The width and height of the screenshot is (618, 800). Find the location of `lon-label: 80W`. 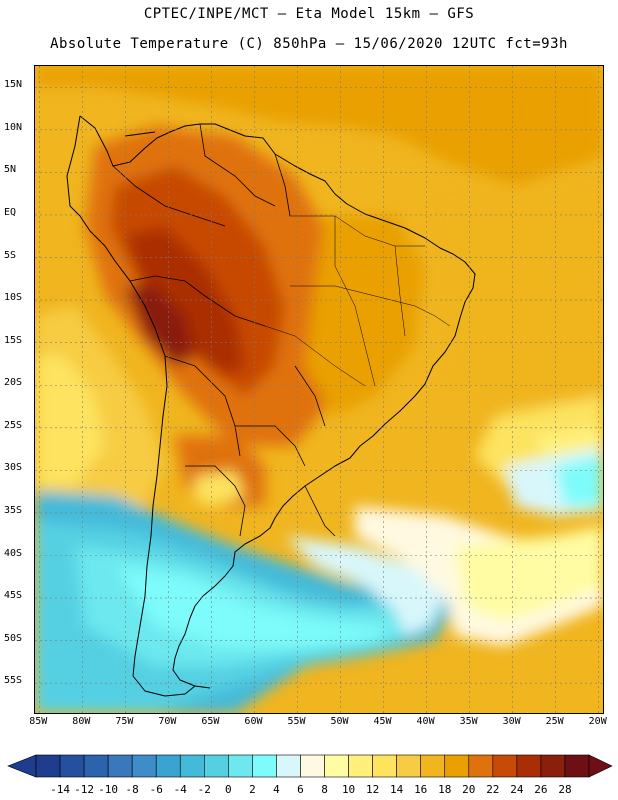

lon-label: 80W is located at coordinates (81, 721).